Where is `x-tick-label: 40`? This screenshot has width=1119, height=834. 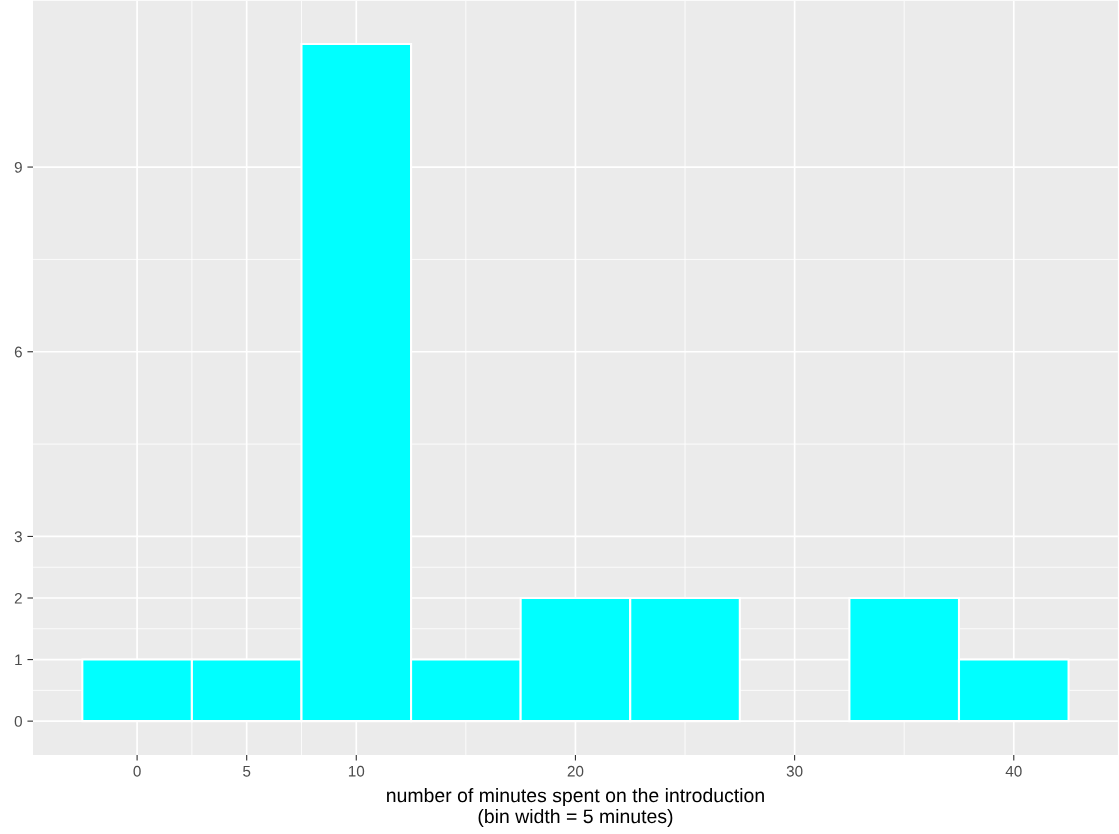
x-tick-label: 40 is located at coordinates (1013, 771).